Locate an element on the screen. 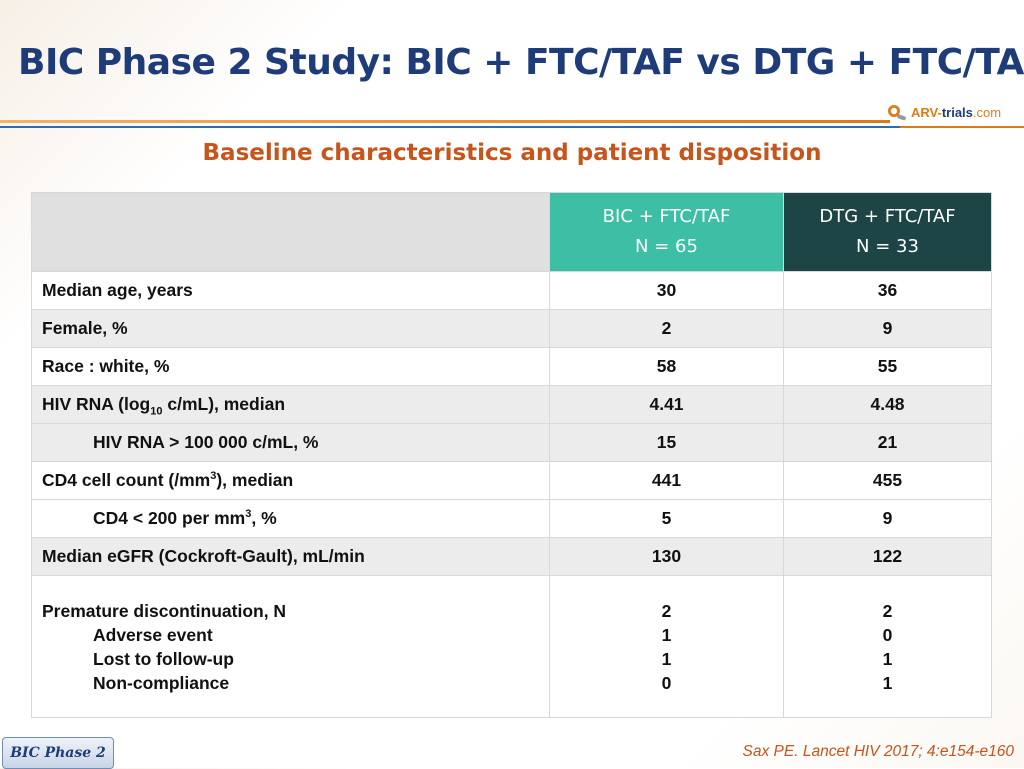 The width and height of the screenshot is (1024, 769). dtg-arm-n: N = 33 is located at coordinates (887, 246).